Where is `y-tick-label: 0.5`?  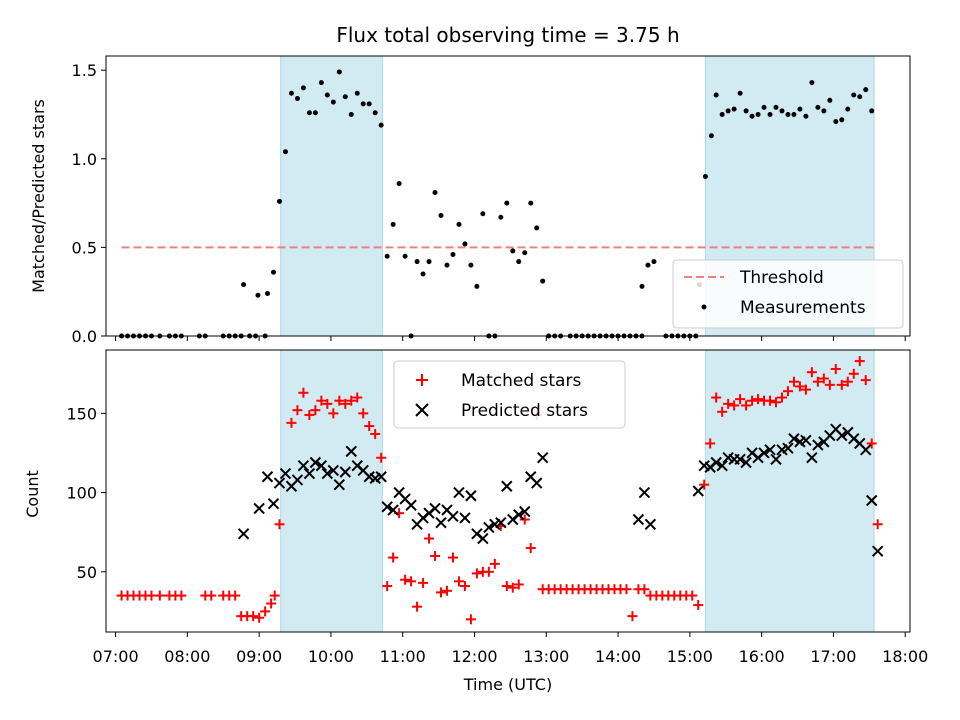 y-tick-label: 0.5 is located at coordinates (84, 247).